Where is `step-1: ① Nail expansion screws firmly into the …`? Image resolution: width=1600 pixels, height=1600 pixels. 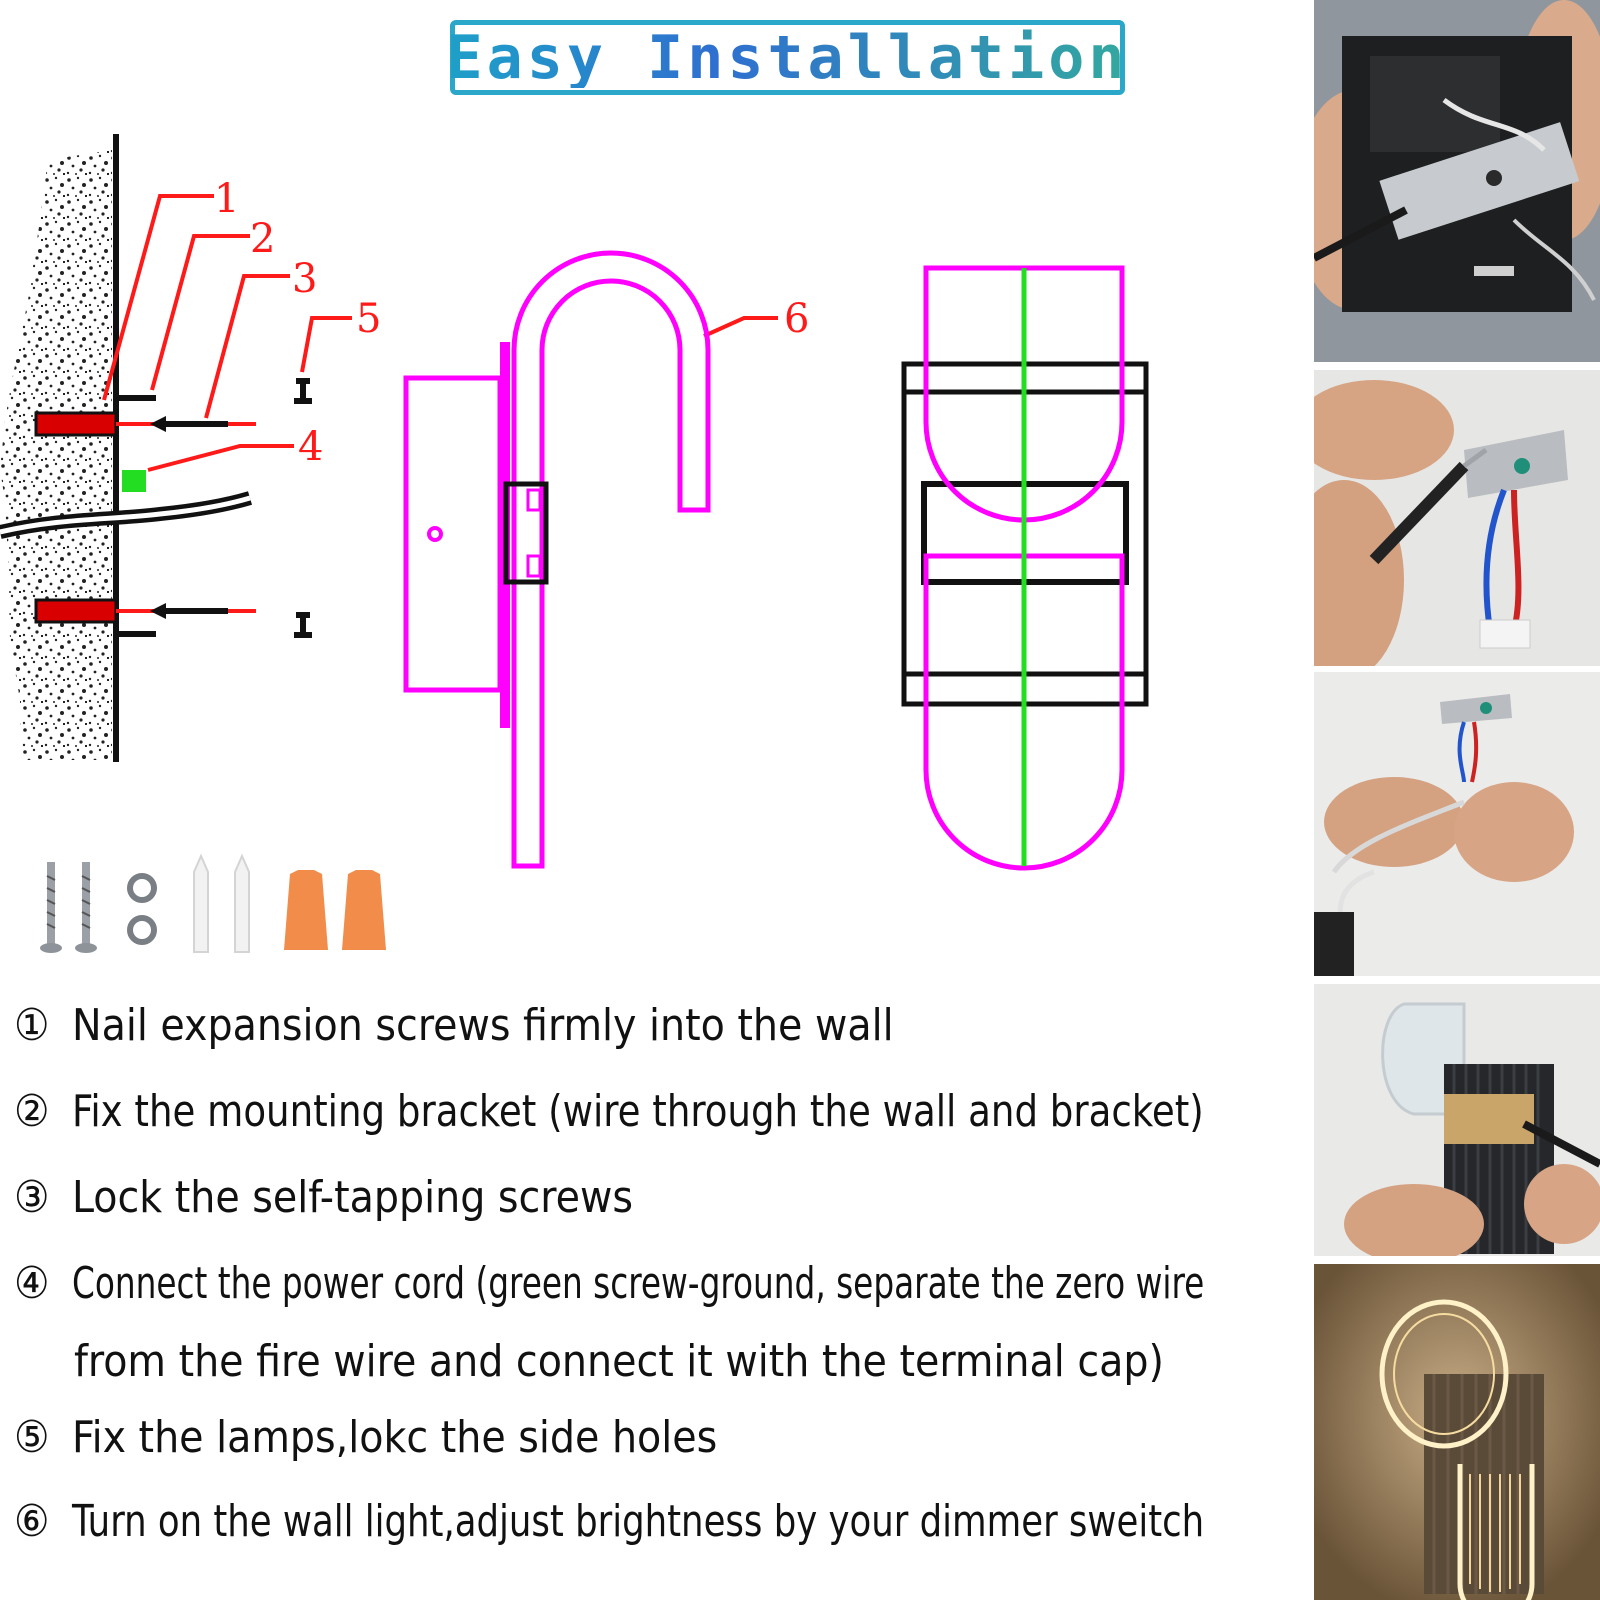 step-1: ① Nail expansion screws firmly into the … is located at coordinates (454, 1025).